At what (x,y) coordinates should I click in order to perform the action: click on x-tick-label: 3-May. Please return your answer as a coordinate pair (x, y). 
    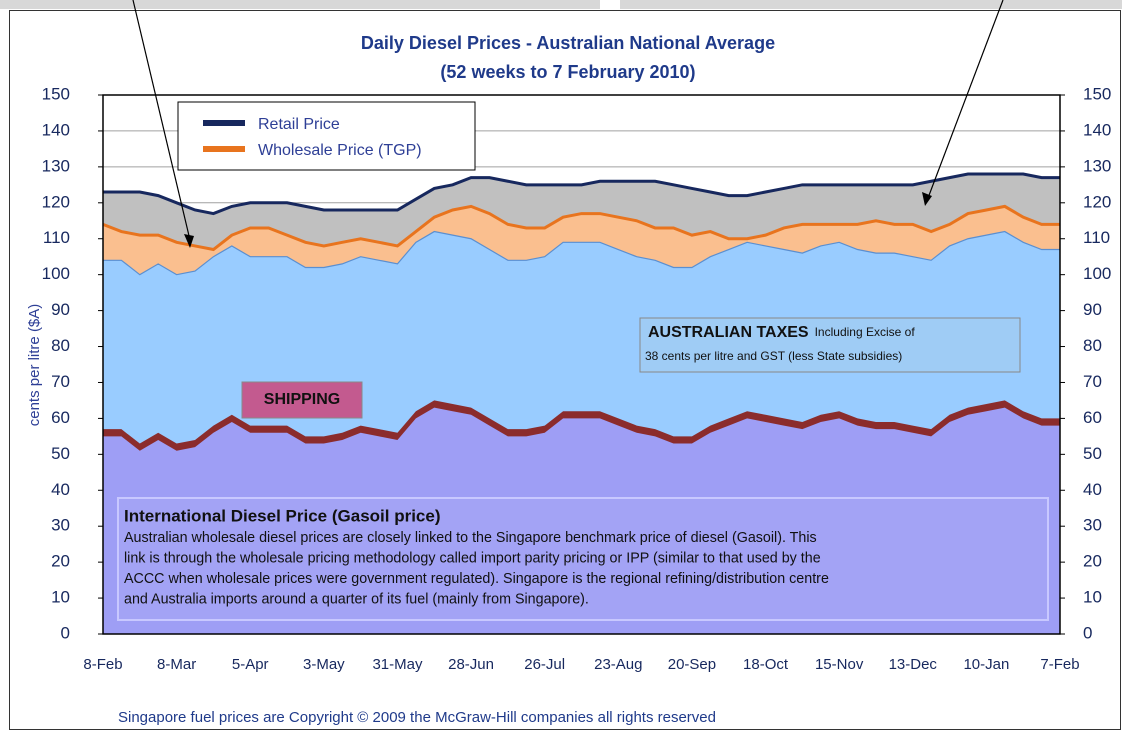
    Looking at the image, I should click on (324, 664).